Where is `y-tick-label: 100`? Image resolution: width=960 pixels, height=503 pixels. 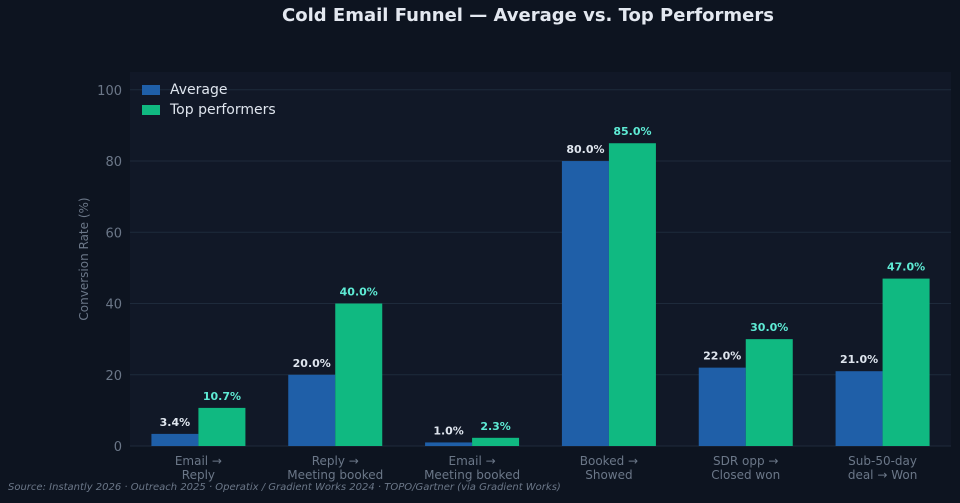
y-tick-label: 100 is located at coordinates (109, 91).